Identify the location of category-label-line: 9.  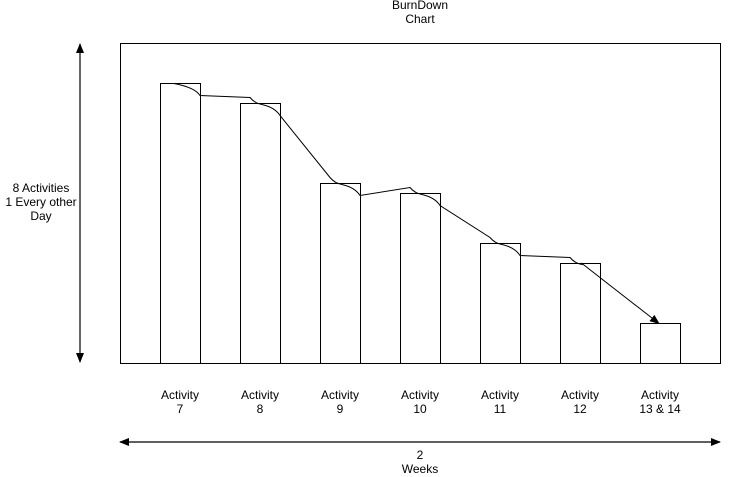
(340, 409).